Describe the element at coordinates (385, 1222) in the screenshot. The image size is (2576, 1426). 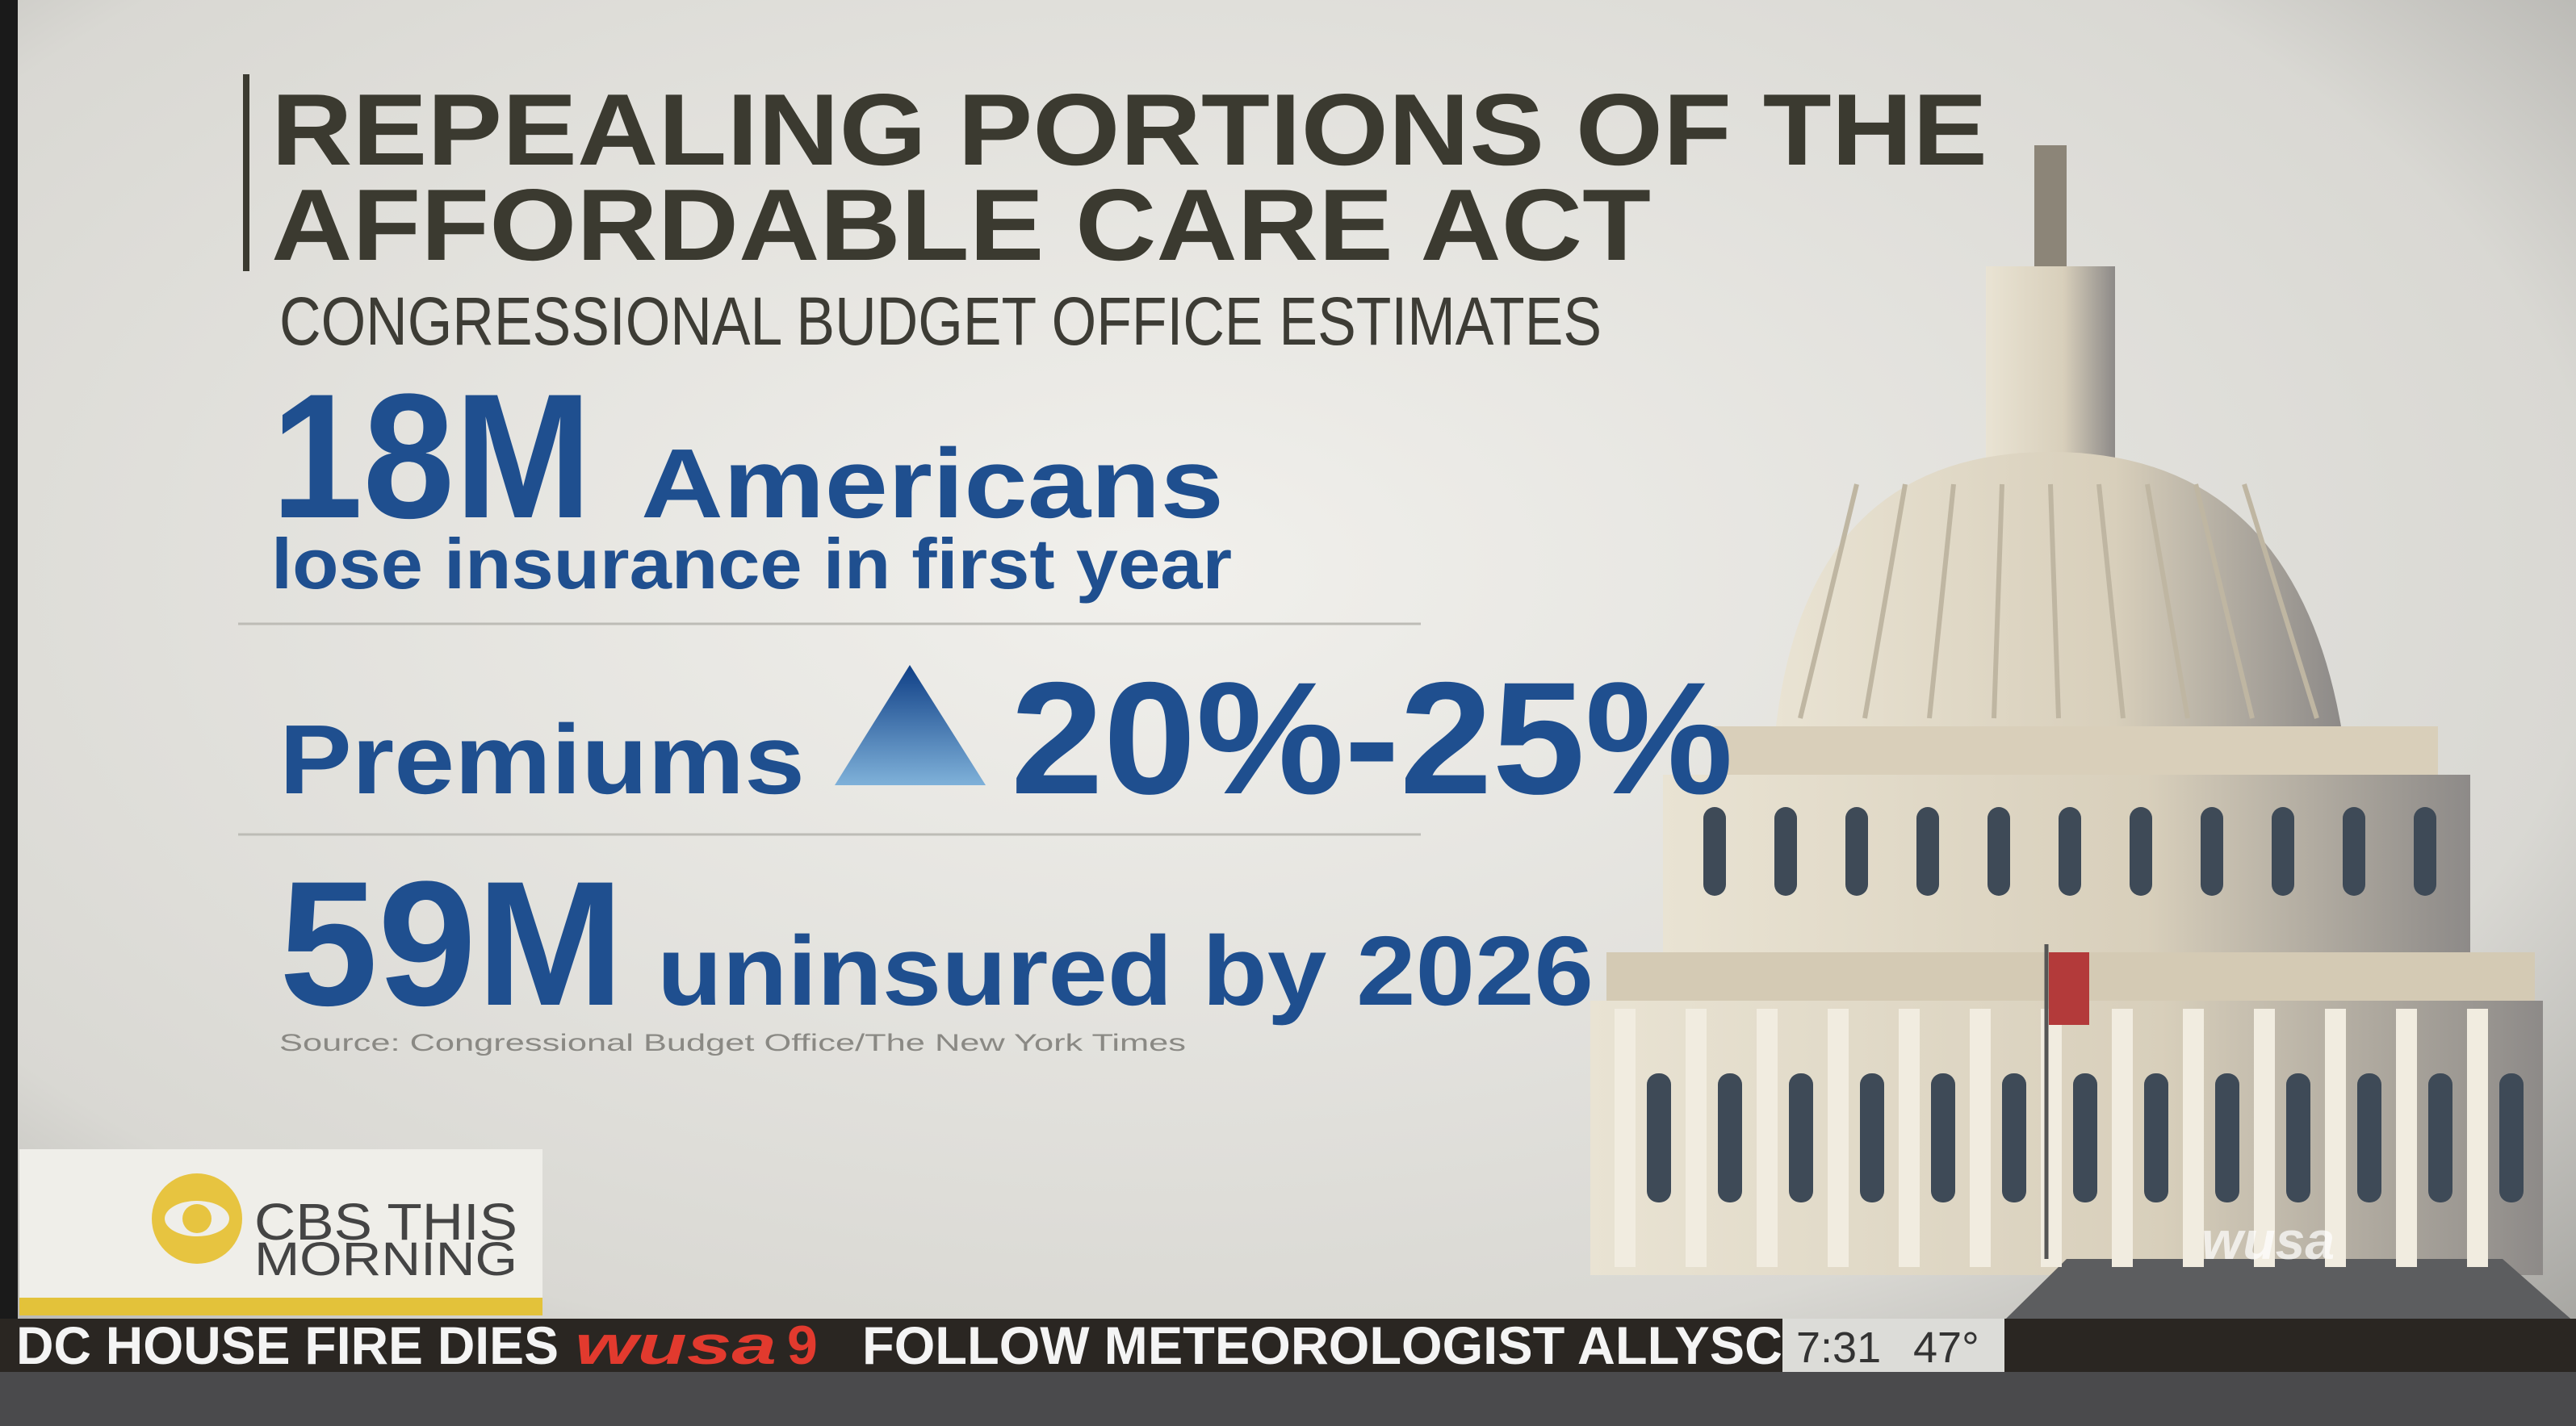
I see `logo-text: CBS THIS` at that location.